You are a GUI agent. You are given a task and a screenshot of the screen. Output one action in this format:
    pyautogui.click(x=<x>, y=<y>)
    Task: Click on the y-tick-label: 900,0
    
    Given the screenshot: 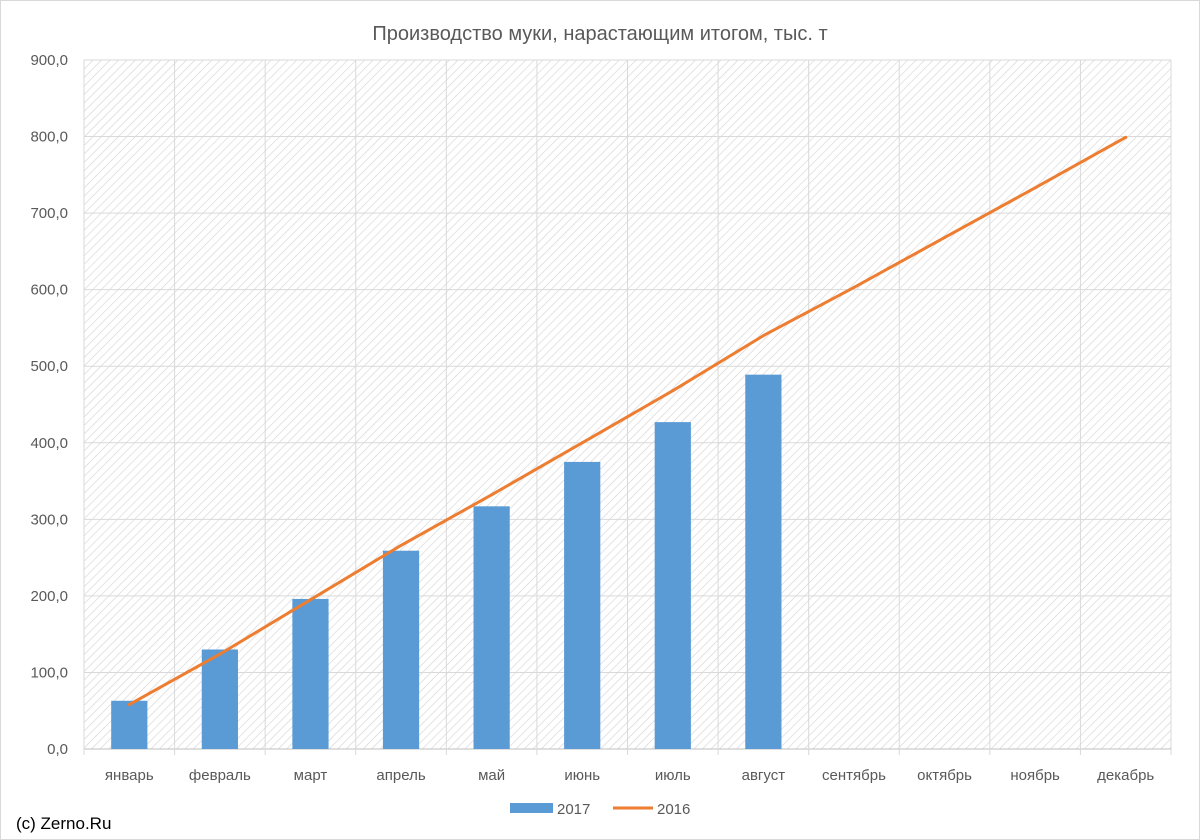 What is the action you would take?
    pyautogui.click(x=49, y=60)
    